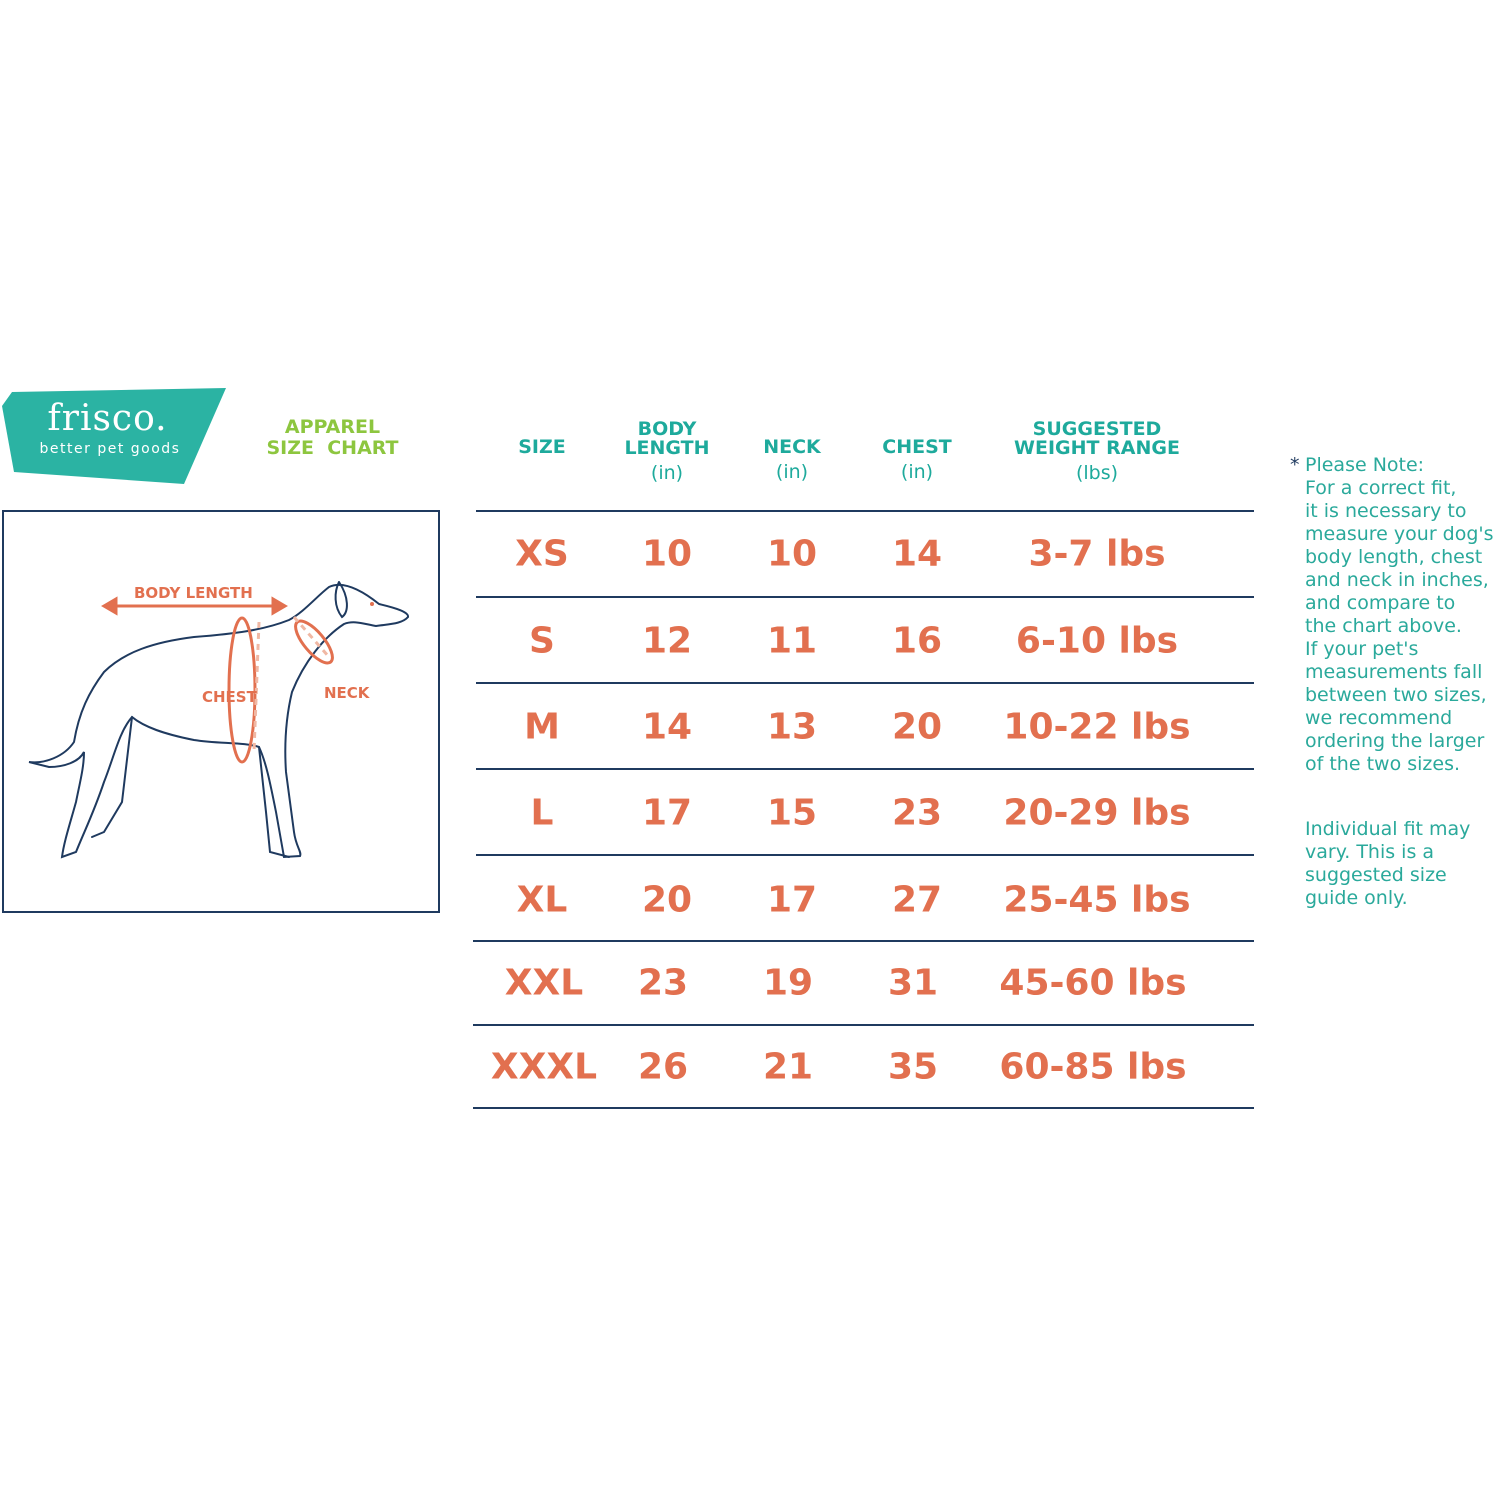 This screenshot has width=1500, height=1500. What do you see at coordinates (218, 720) in the screenshot?
I see `dog-illustration: BODY LENGTH CHEST NECK` at bounding box center [218, 720].